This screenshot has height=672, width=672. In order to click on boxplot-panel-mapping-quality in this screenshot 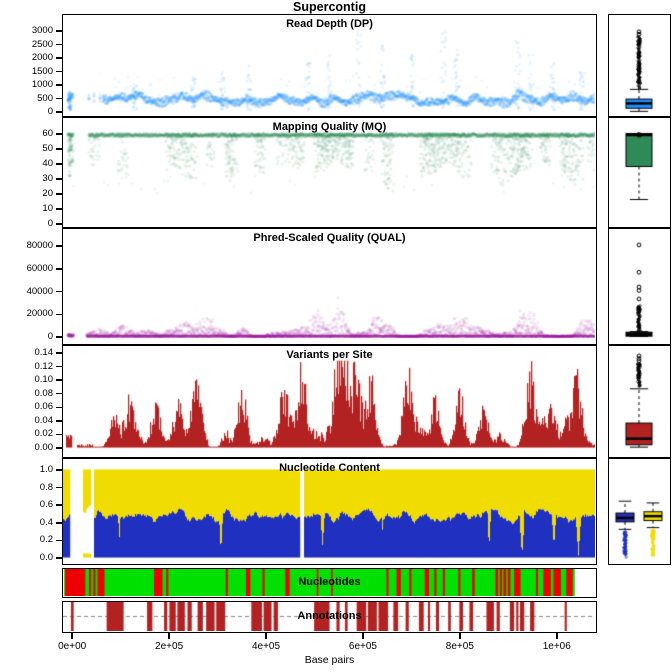, I will do `click(639, 172)`.